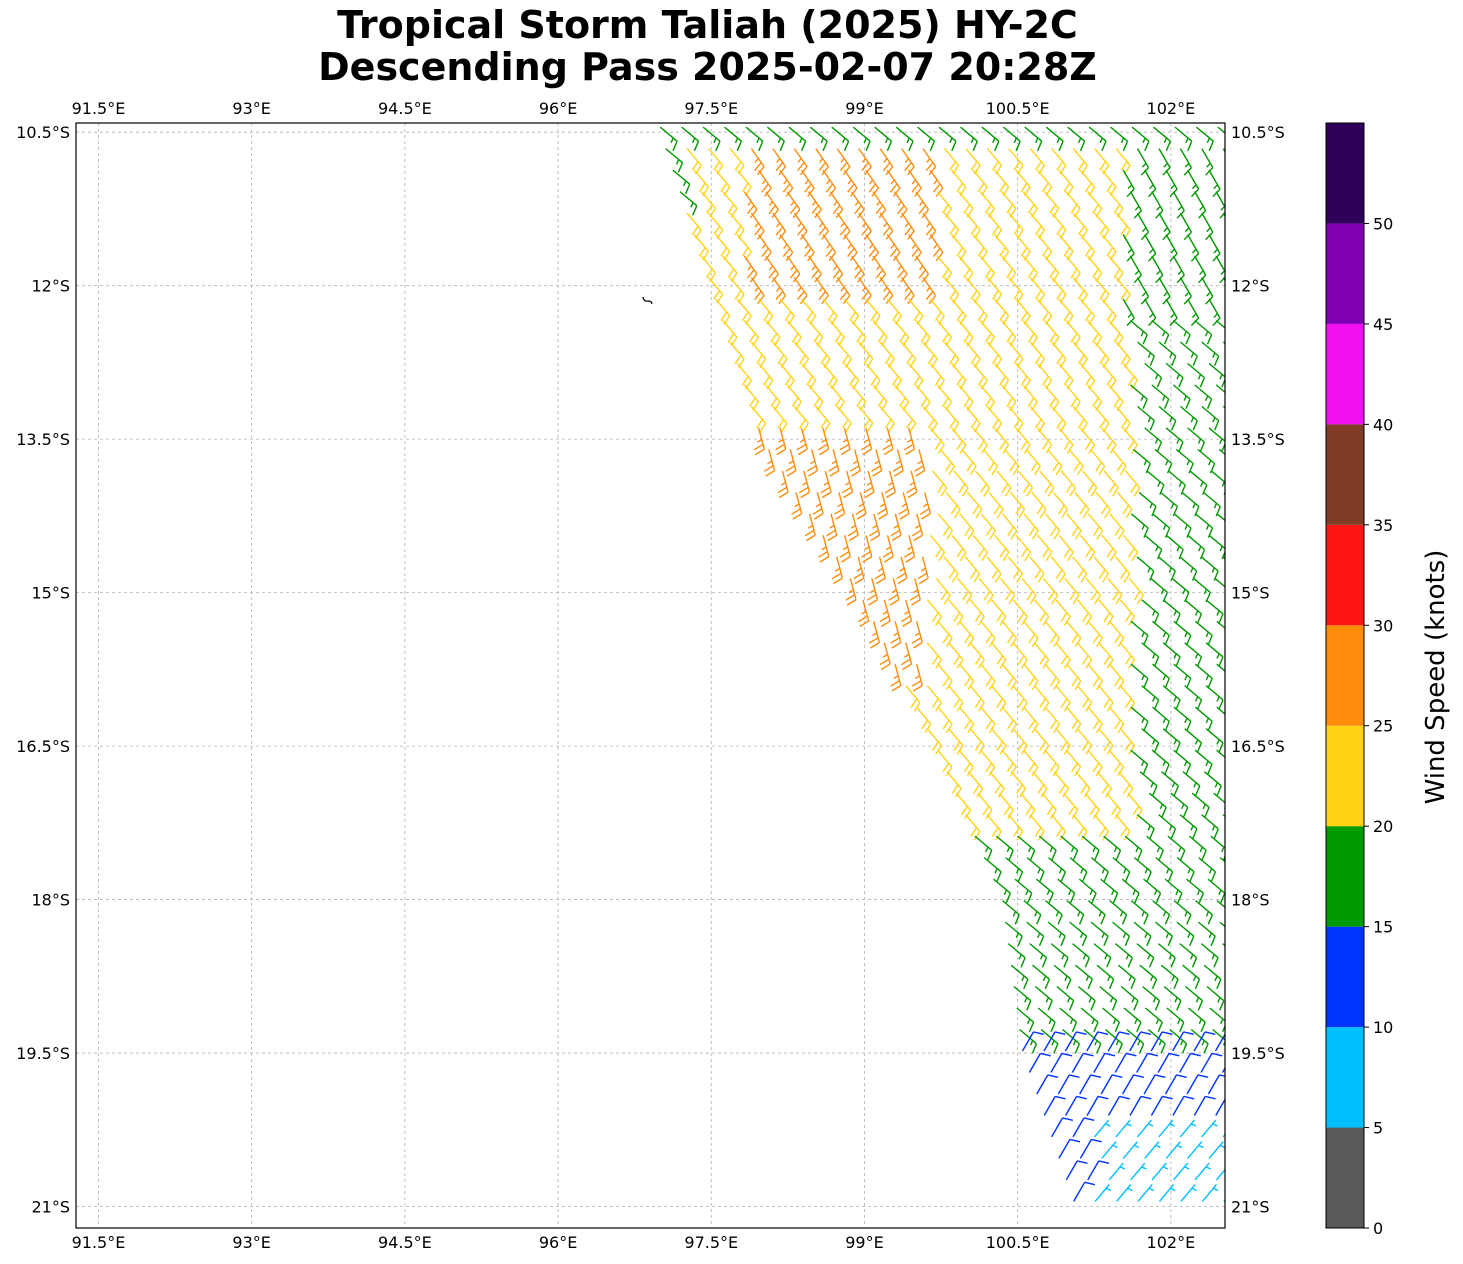 The height and width of the screenshot is (1264, 1463). I want to click on lat-tick-right: 12°S, so click(1250, 286).